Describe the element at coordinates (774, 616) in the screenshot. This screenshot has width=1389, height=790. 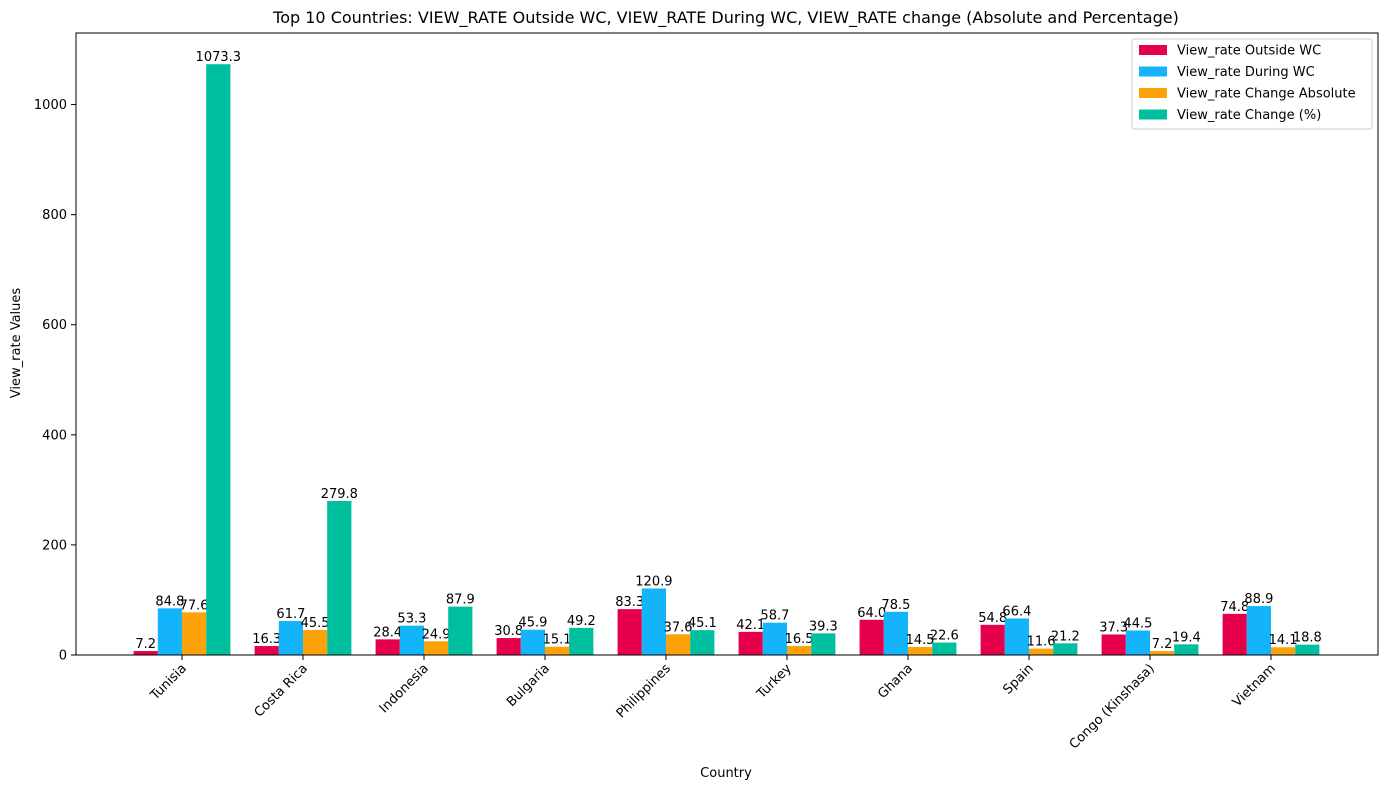
I see `data-label-2-6: 58.7` at that location.